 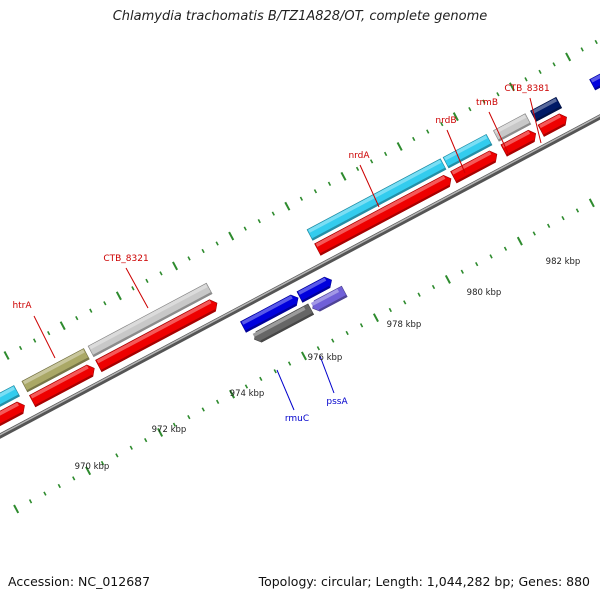 What do you see at coordinates (329, 298) in the screenshot?
I see `gene-lower-pssA` at bounding box center [329, 298].